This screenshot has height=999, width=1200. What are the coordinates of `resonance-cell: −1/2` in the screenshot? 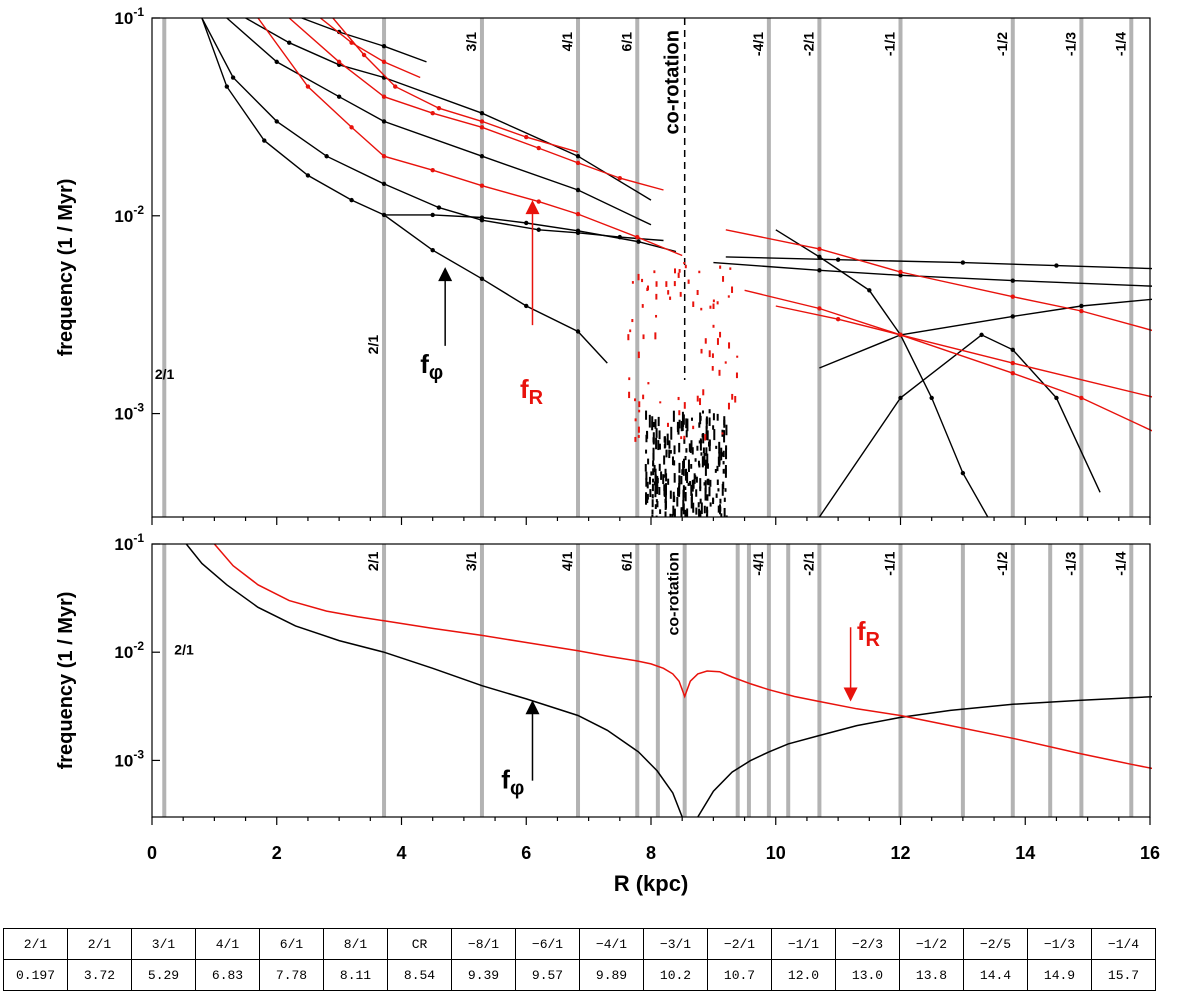 It's located at (931, 944).